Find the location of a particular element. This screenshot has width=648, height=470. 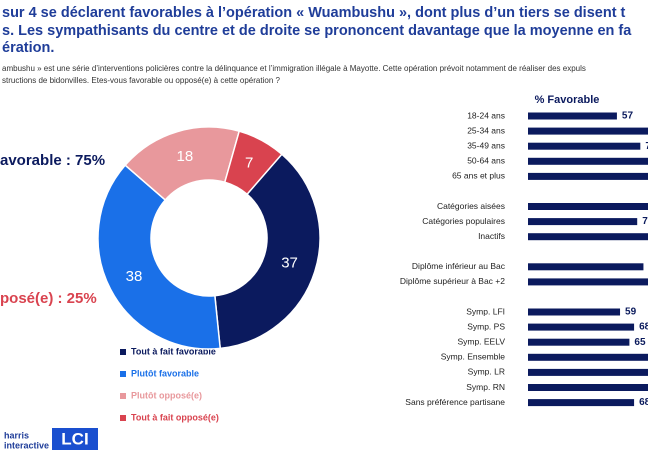

category-label: Sans préférence partisane is located at coordinates (455, 402).